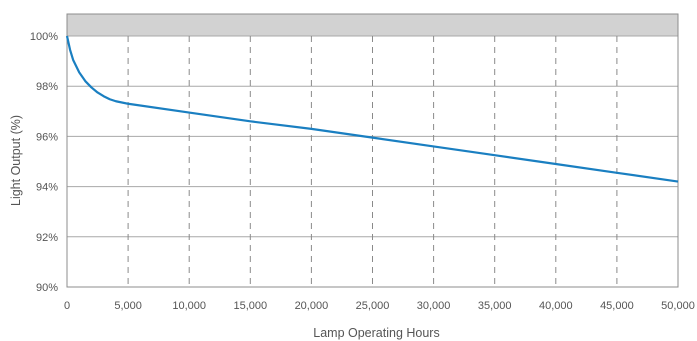 This screenshot has height=341, width=697. What do you see at coordinates (250, 306) in the screenshot?
I see `x-tick-label: 15,000` at bounding box center [250, 306].